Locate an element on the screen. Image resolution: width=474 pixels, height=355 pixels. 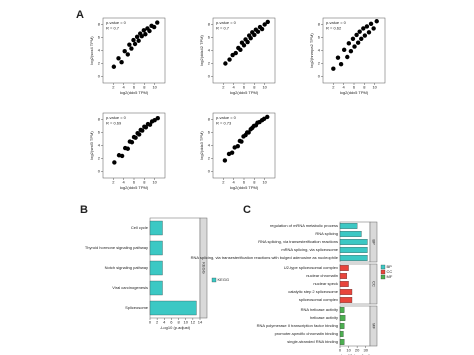
y-tick-label: 8 is located at coordinates (99, 24).